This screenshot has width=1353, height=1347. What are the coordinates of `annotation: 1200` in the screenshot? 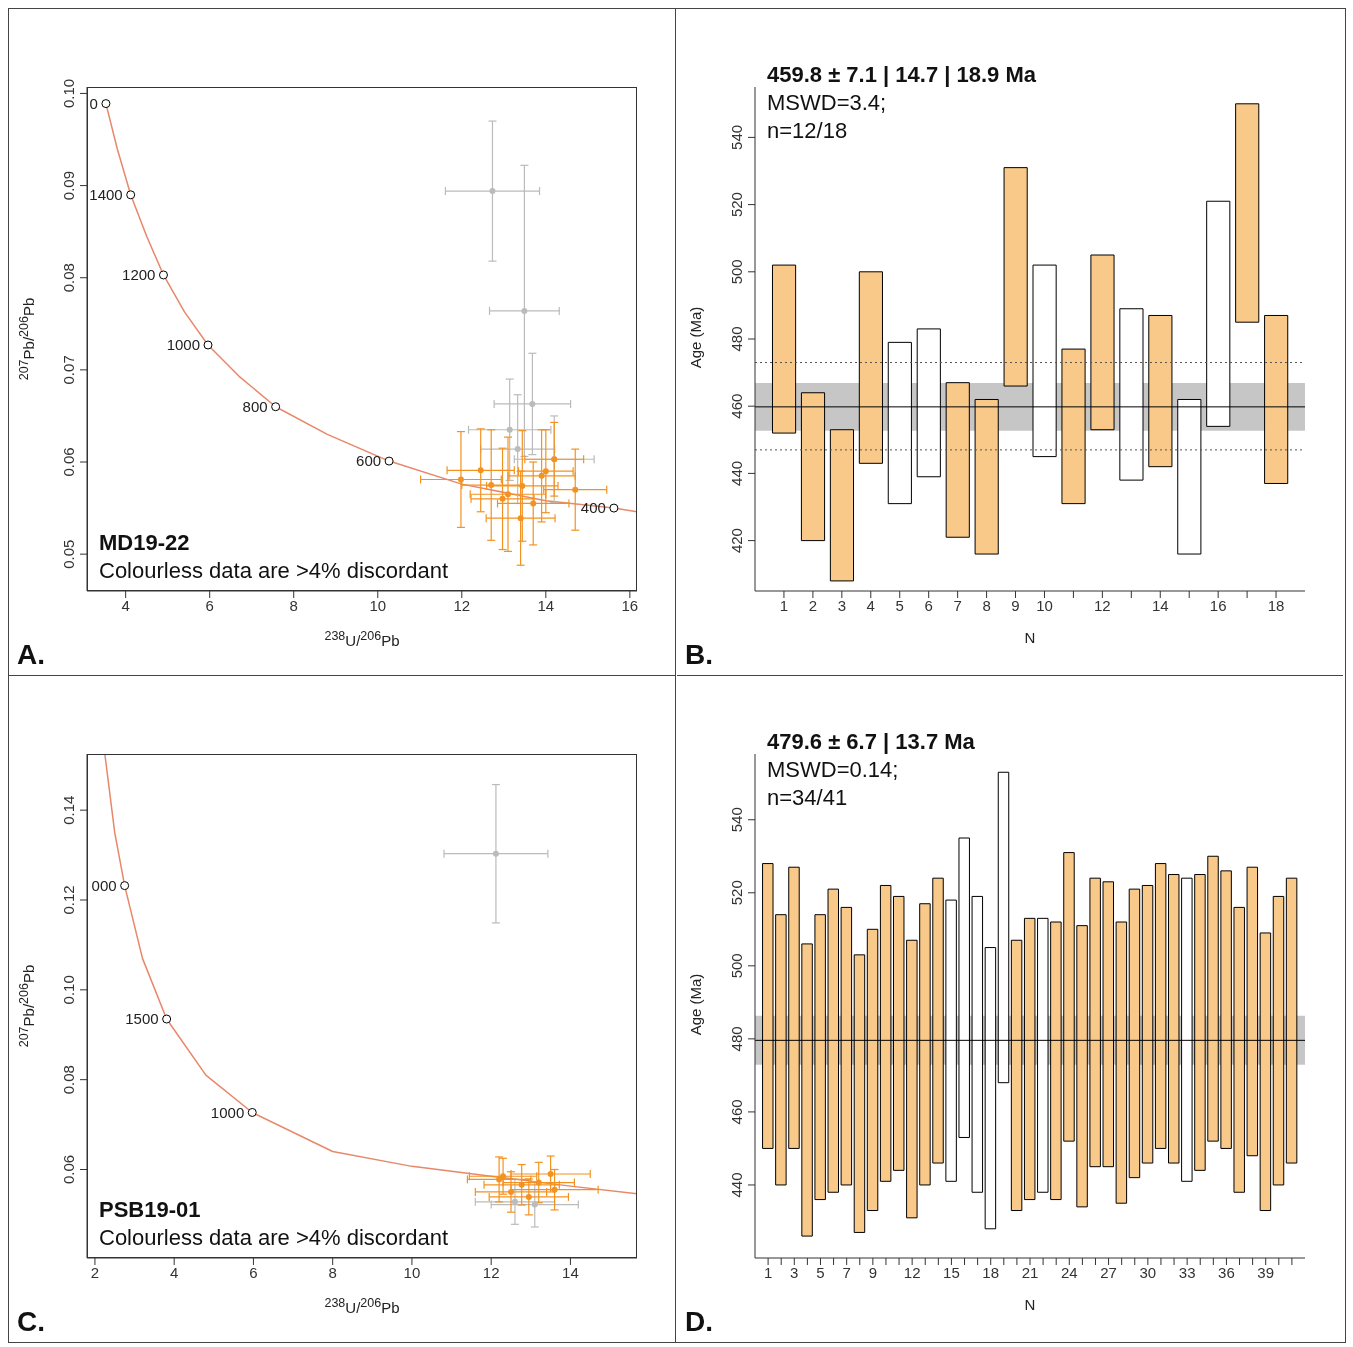 It's located at (139, 275).